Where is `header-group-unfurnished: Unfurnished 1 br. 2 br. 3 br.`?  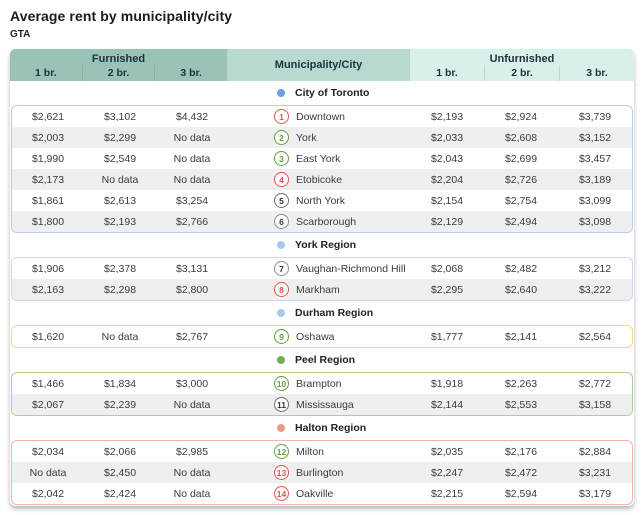 header-group-unfurnished: Unfurnished 1 br. 2 br. 3 br. is located at coordinates (522, 65).